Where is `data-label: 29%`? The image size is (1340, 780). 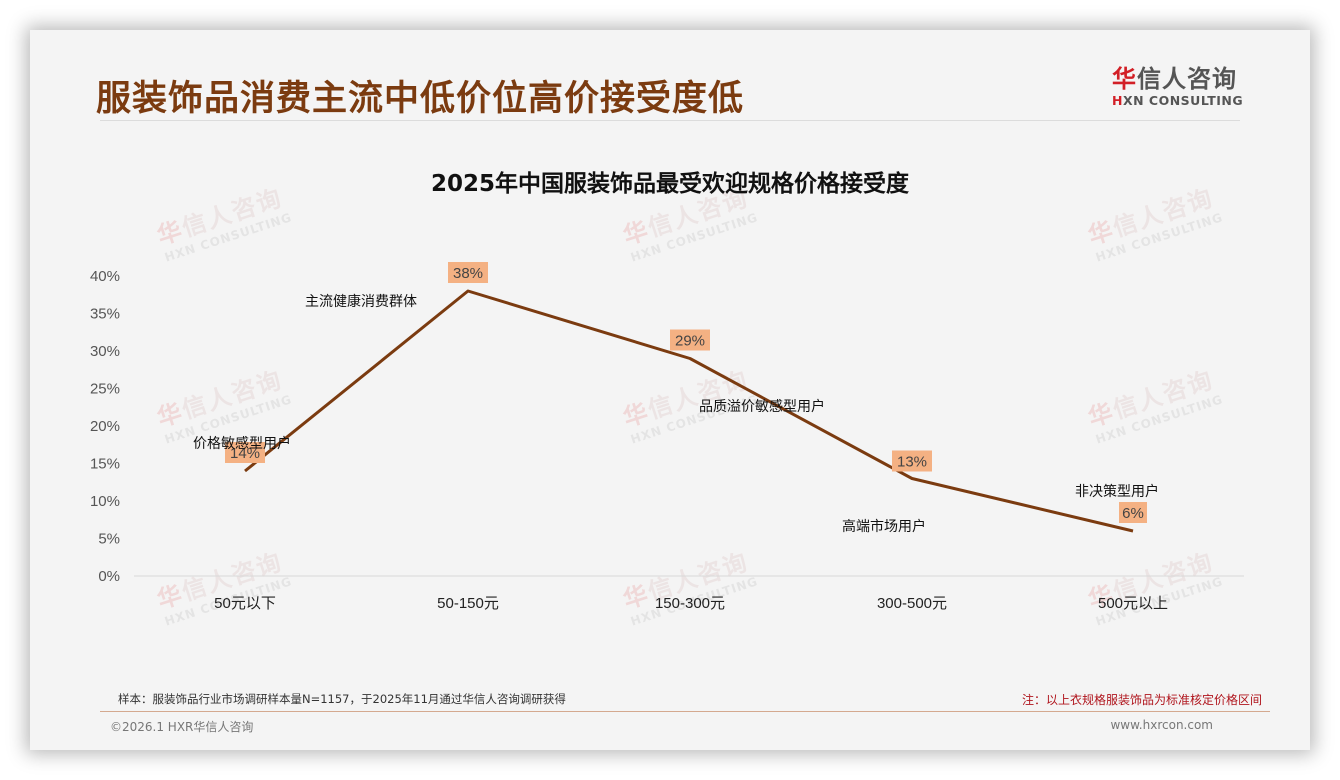 data-label: 29% is located at coordinates (690, 341).